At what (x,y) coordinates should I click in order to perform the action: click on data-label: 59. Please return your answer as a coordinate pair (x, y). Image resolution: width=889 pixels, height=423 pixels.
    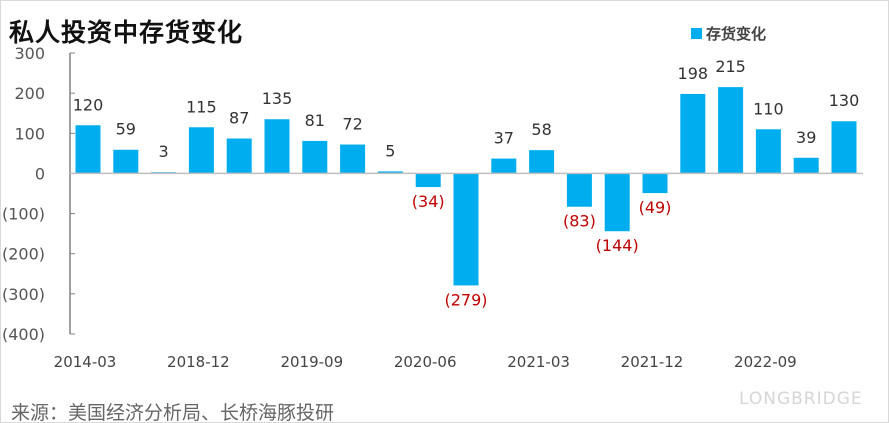
    Looking at the image, I should click on (126, 129).